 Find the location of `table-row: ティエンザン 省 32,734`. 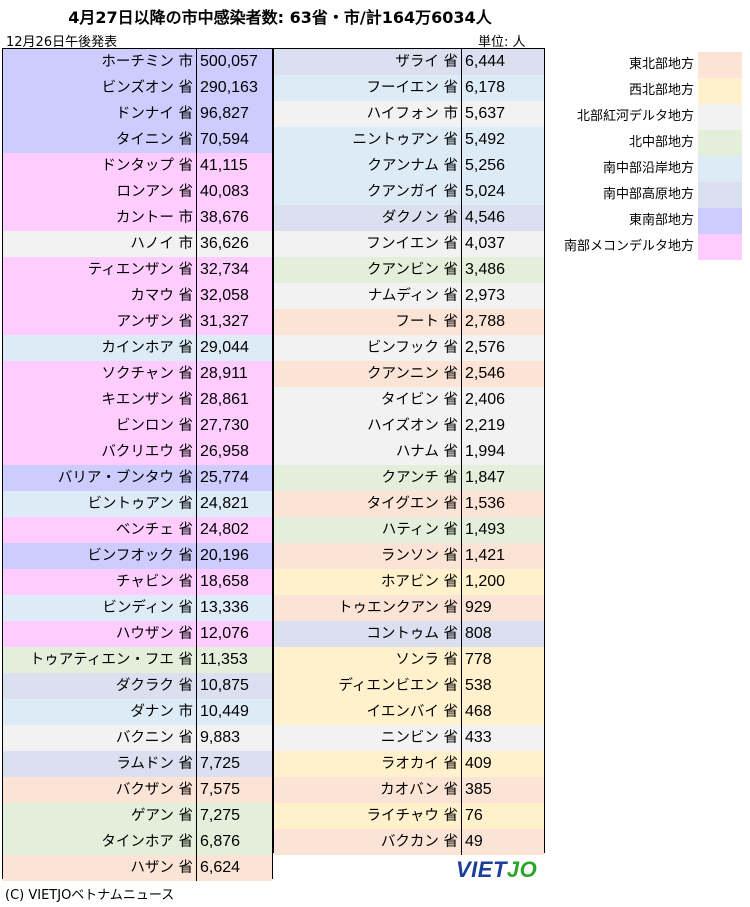

table-row: ティエンザン 省 32,734 is located at coordinates (137, 270).